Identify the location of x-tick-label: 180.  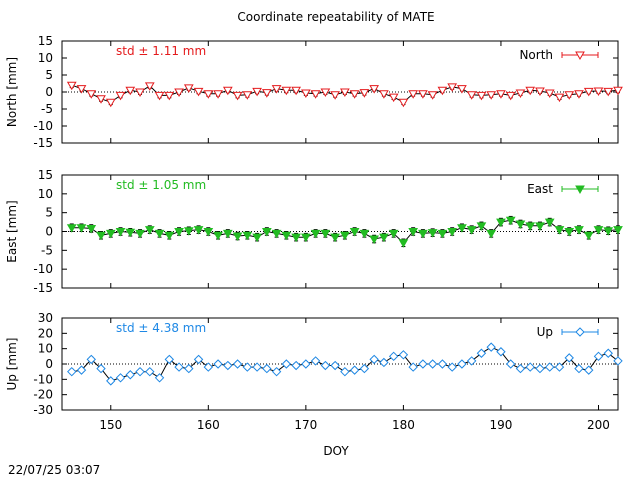
(403, 425).